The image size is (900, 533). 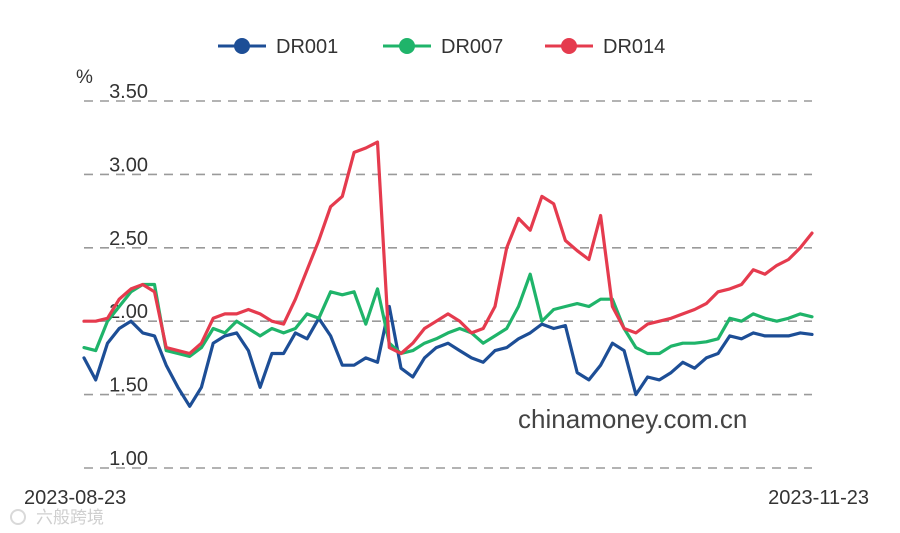 I want to click on y-tick-label: 1.00, so click(x=128, y=459).